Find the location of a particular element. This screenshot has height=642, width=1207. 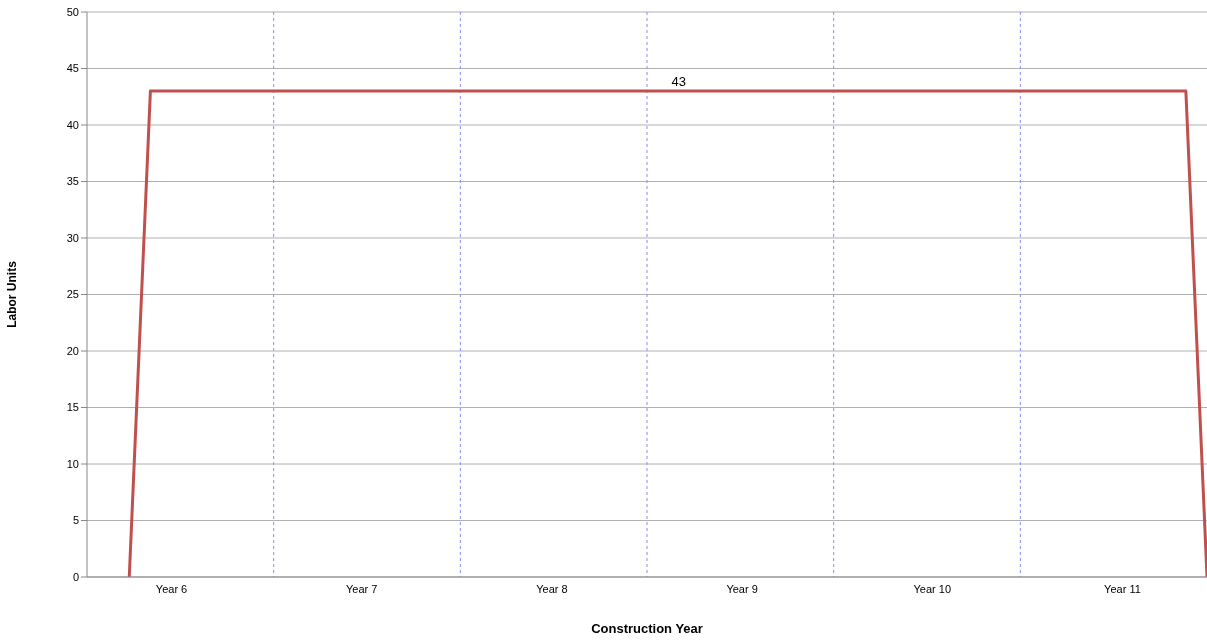

y-tick-label: 45 is located at coordinates (72, 68).